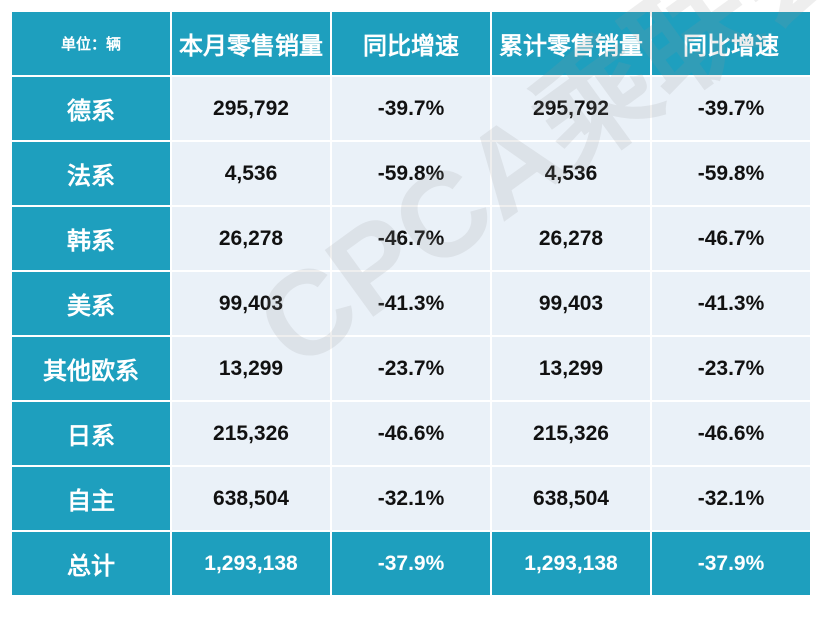  Describe the element at coordinates (91, 43) in the screenshot. I see `unit-label: 单位：辆` at that location.